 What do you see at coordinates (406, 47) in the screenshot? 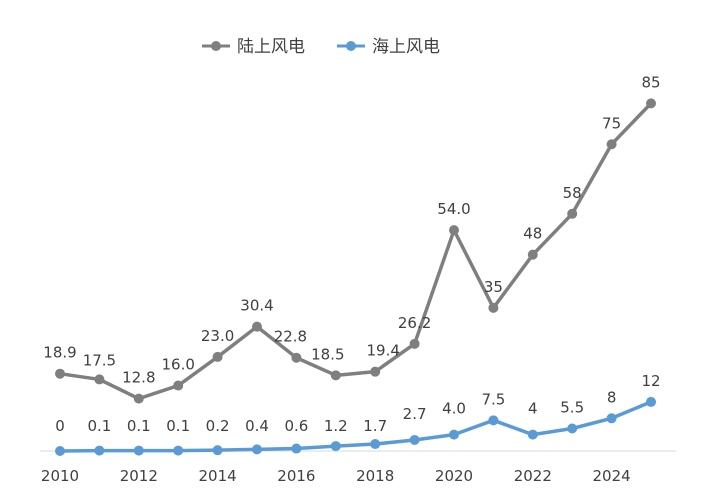
I see `legend-label-1: 海上风电` at bounding box center [406, 47].